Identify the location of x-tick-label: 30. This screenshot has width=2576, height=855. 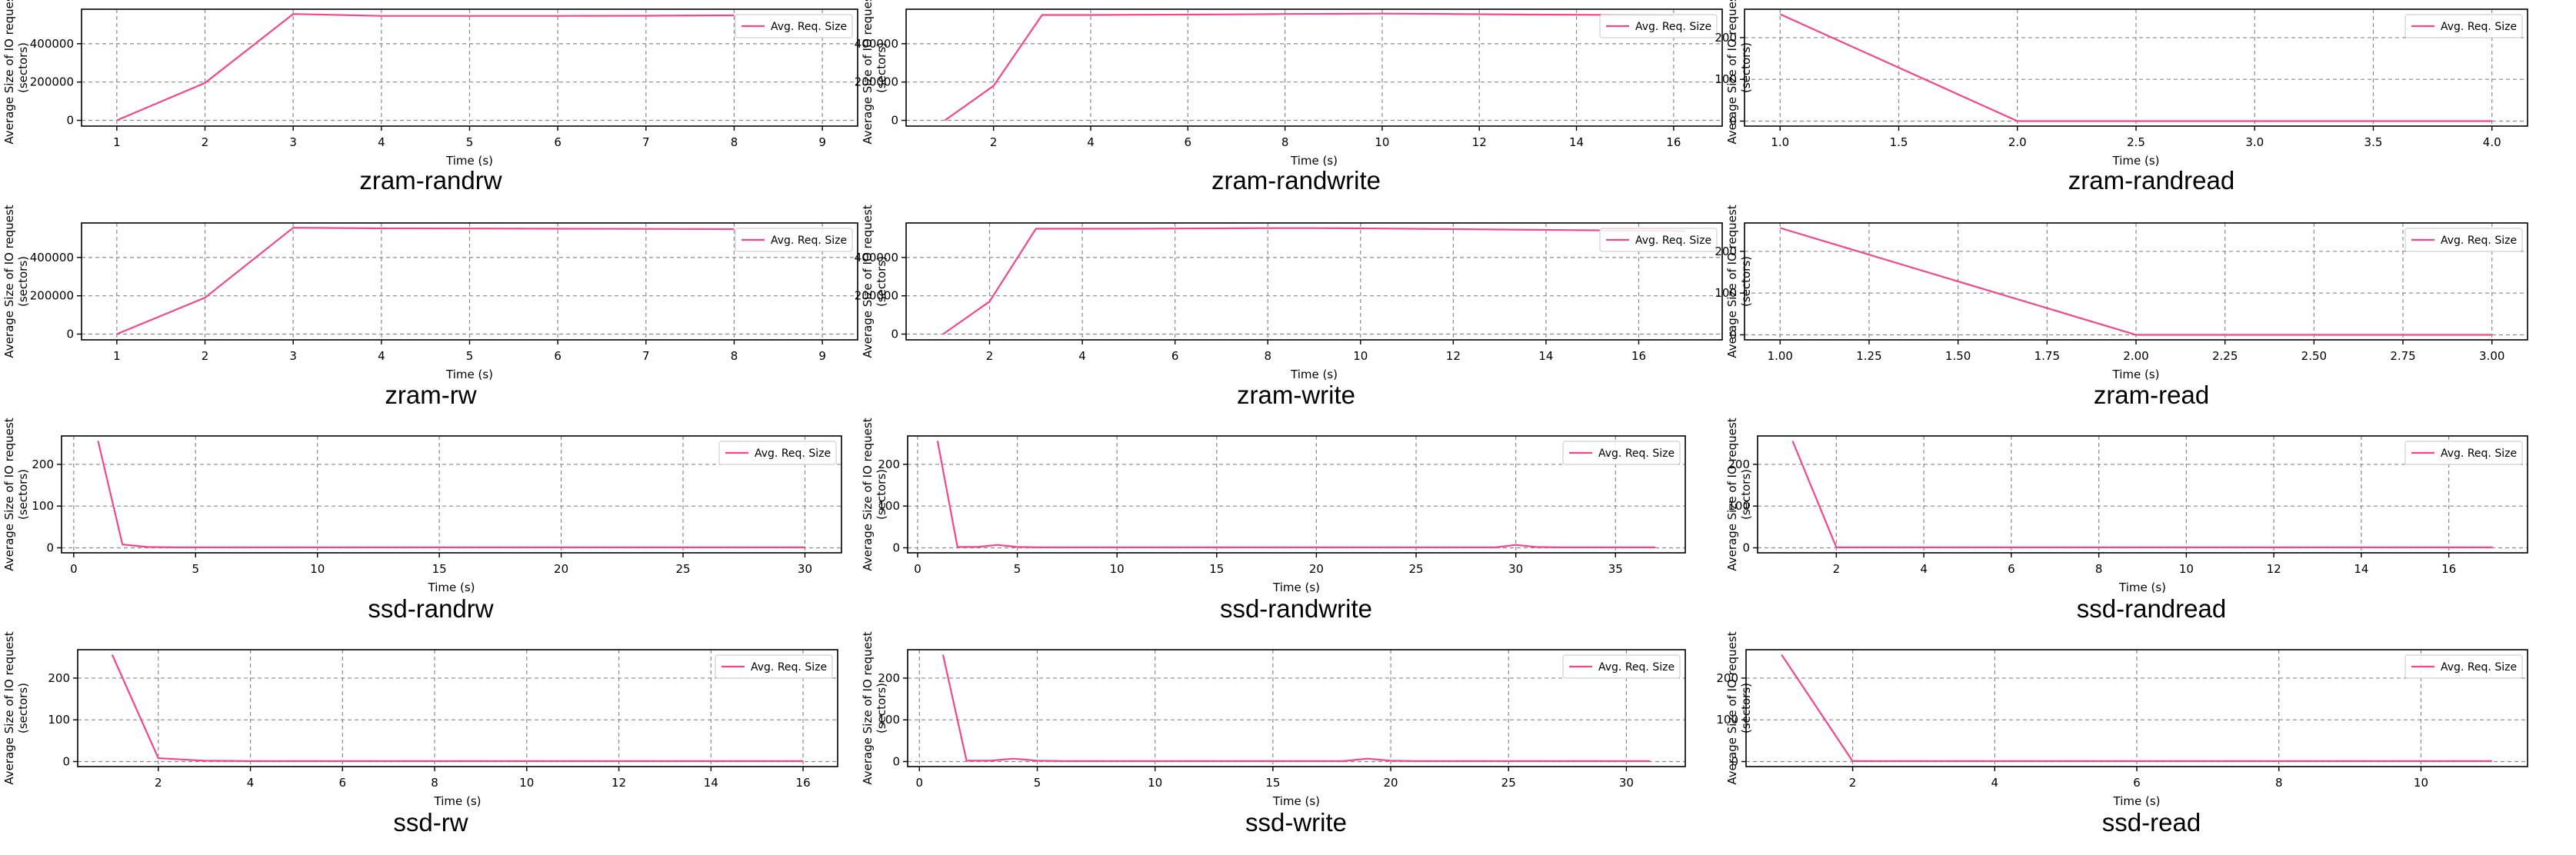
(1626, 783).